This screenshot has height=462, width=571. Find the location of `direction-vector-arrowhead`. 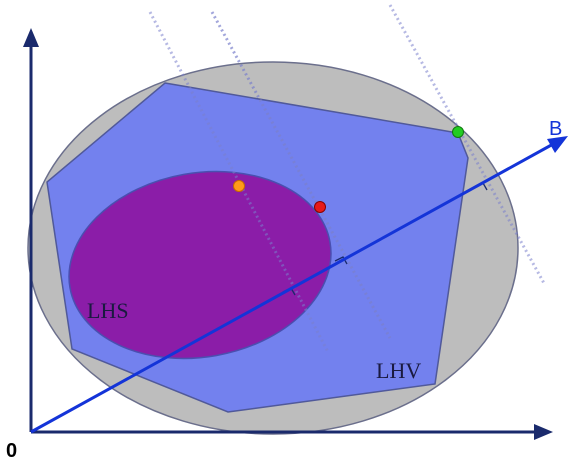

direction-vector-arrowhead is located at coordinates (557, 144).